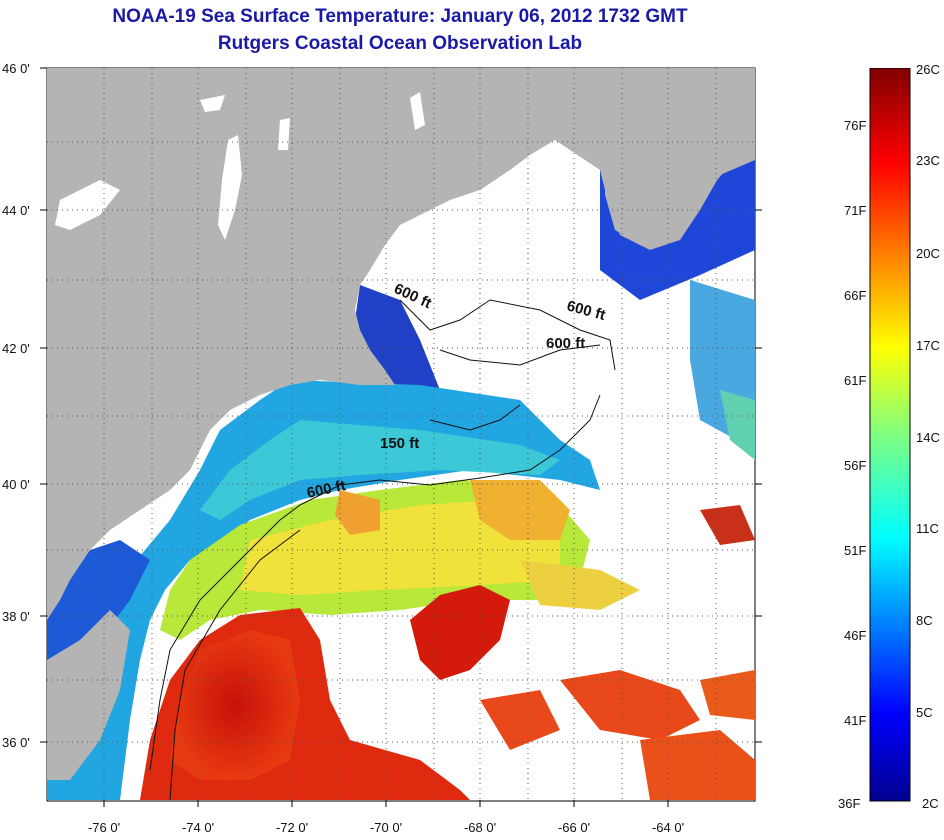 This screenshot has width=944, height=840. Describe the element at coordinates (927, 528) in the screenshot. I see `colorbar-c-label: 11C` at that location.